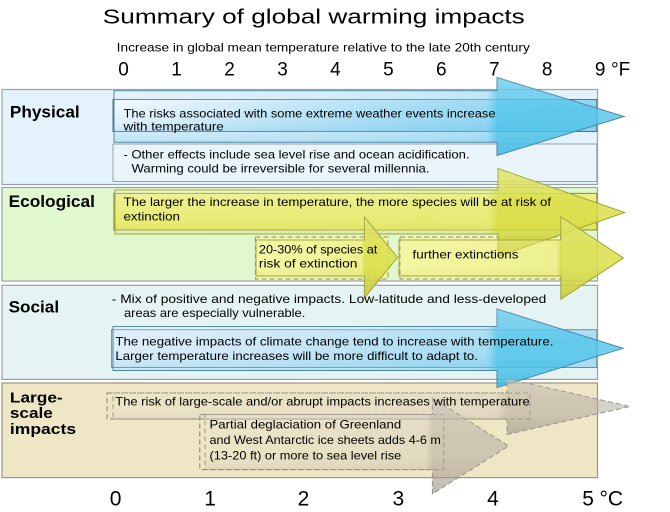 The width and height of the screenshot is (670, 512). I want to click on svg-text: impacts, so click(43, 429).